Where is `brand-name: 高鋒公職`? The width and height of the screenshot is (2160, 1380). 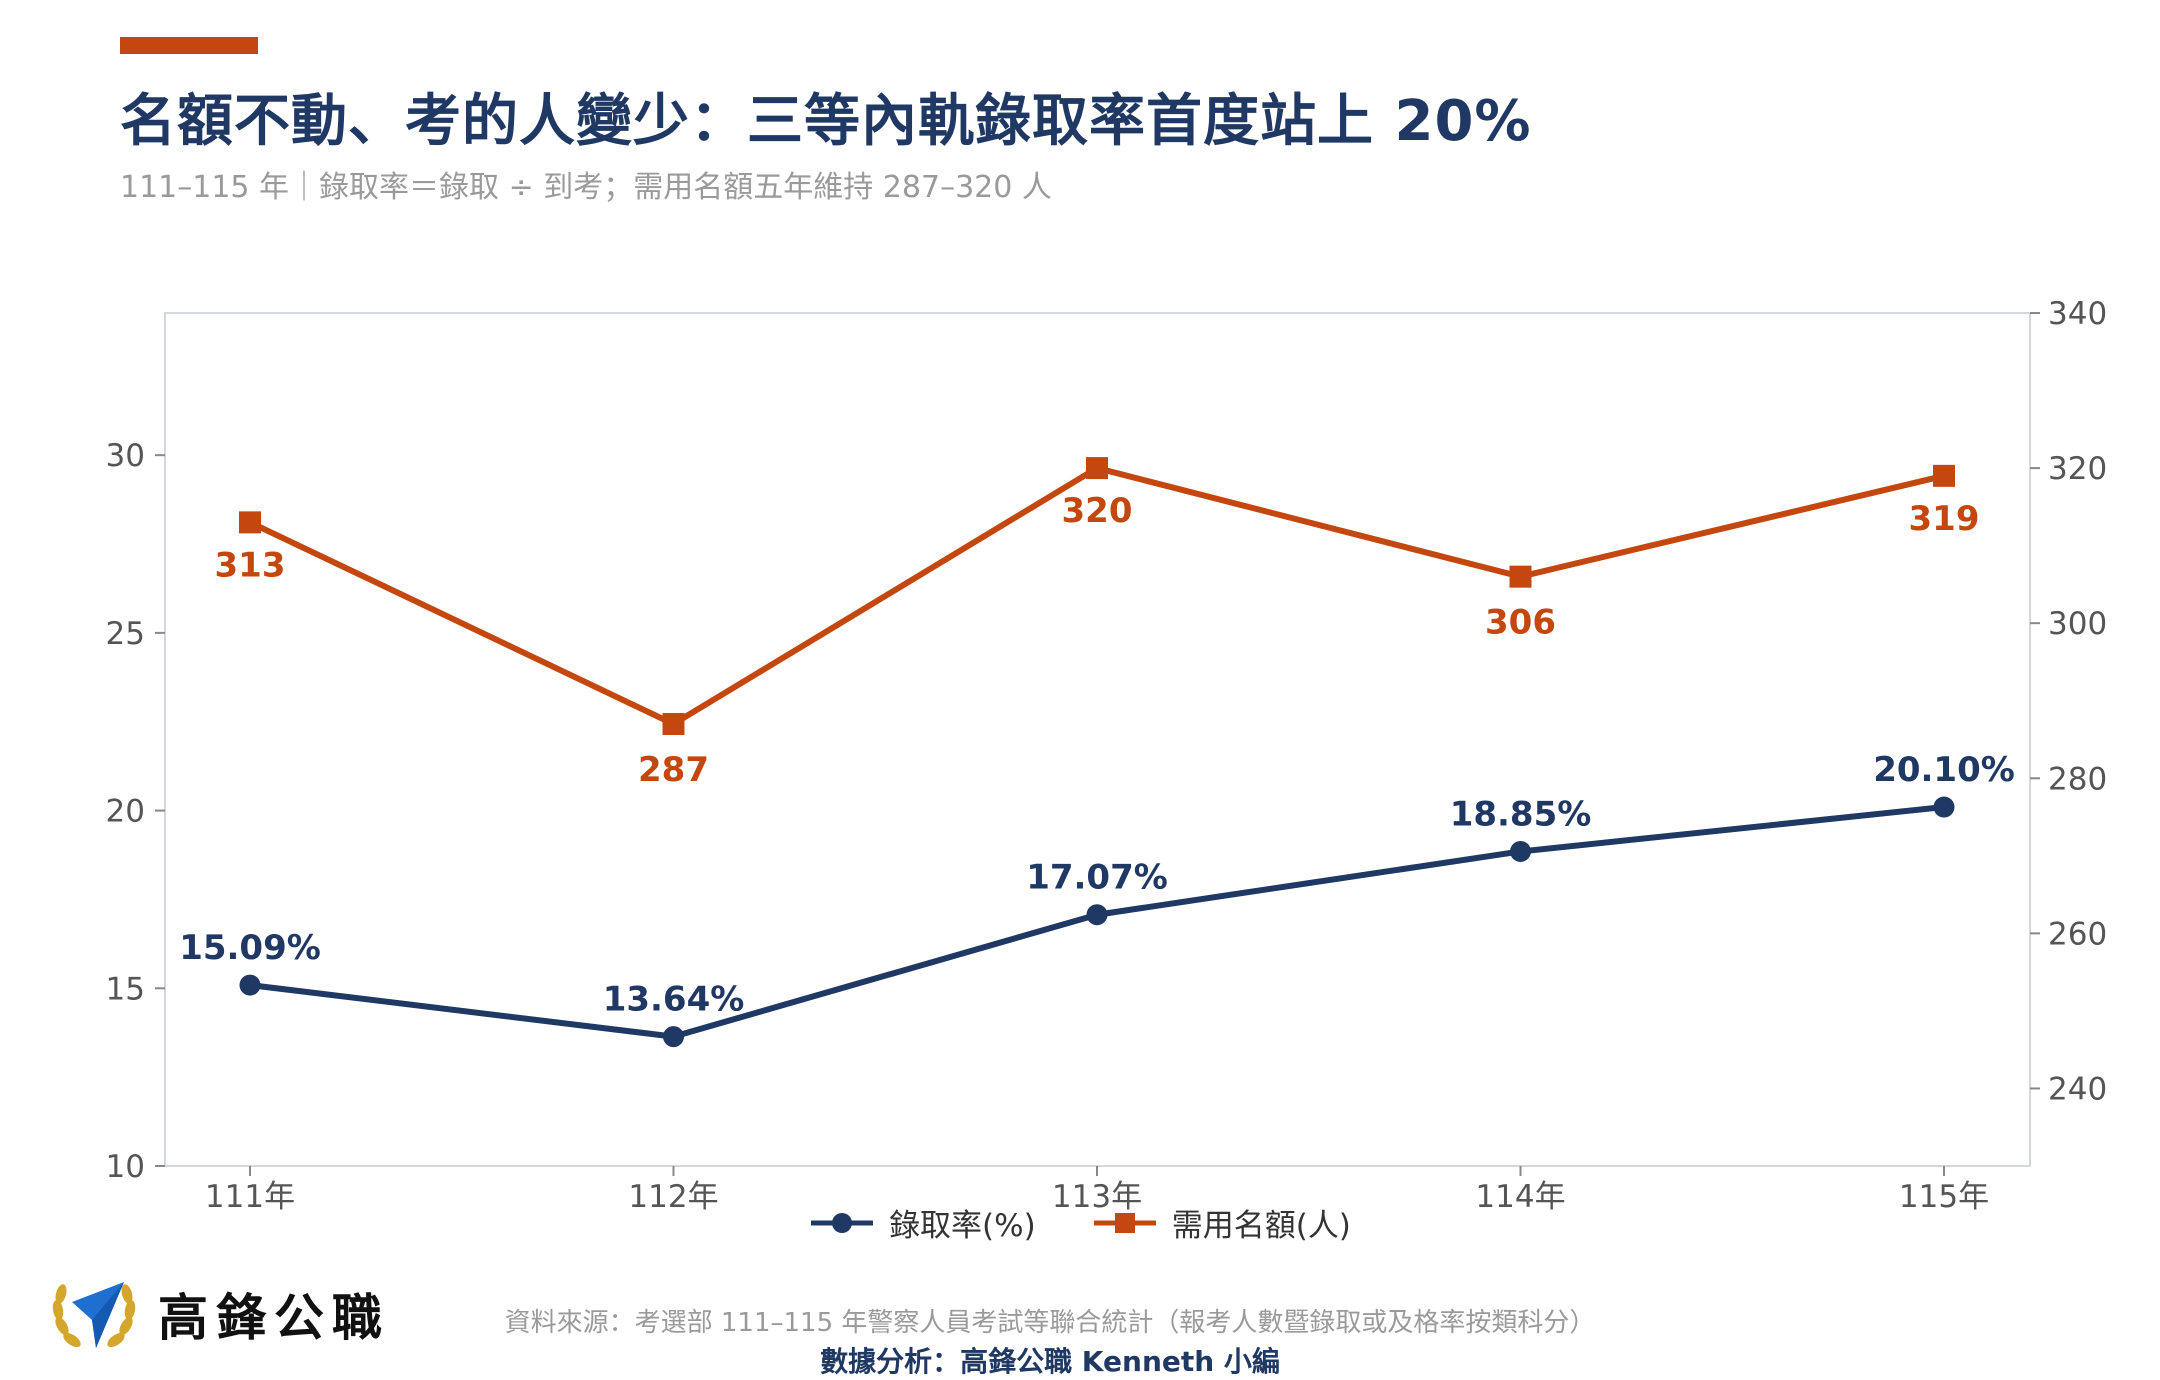
brand-name: 高鋒公職 is located at coordinates (274, 1318).